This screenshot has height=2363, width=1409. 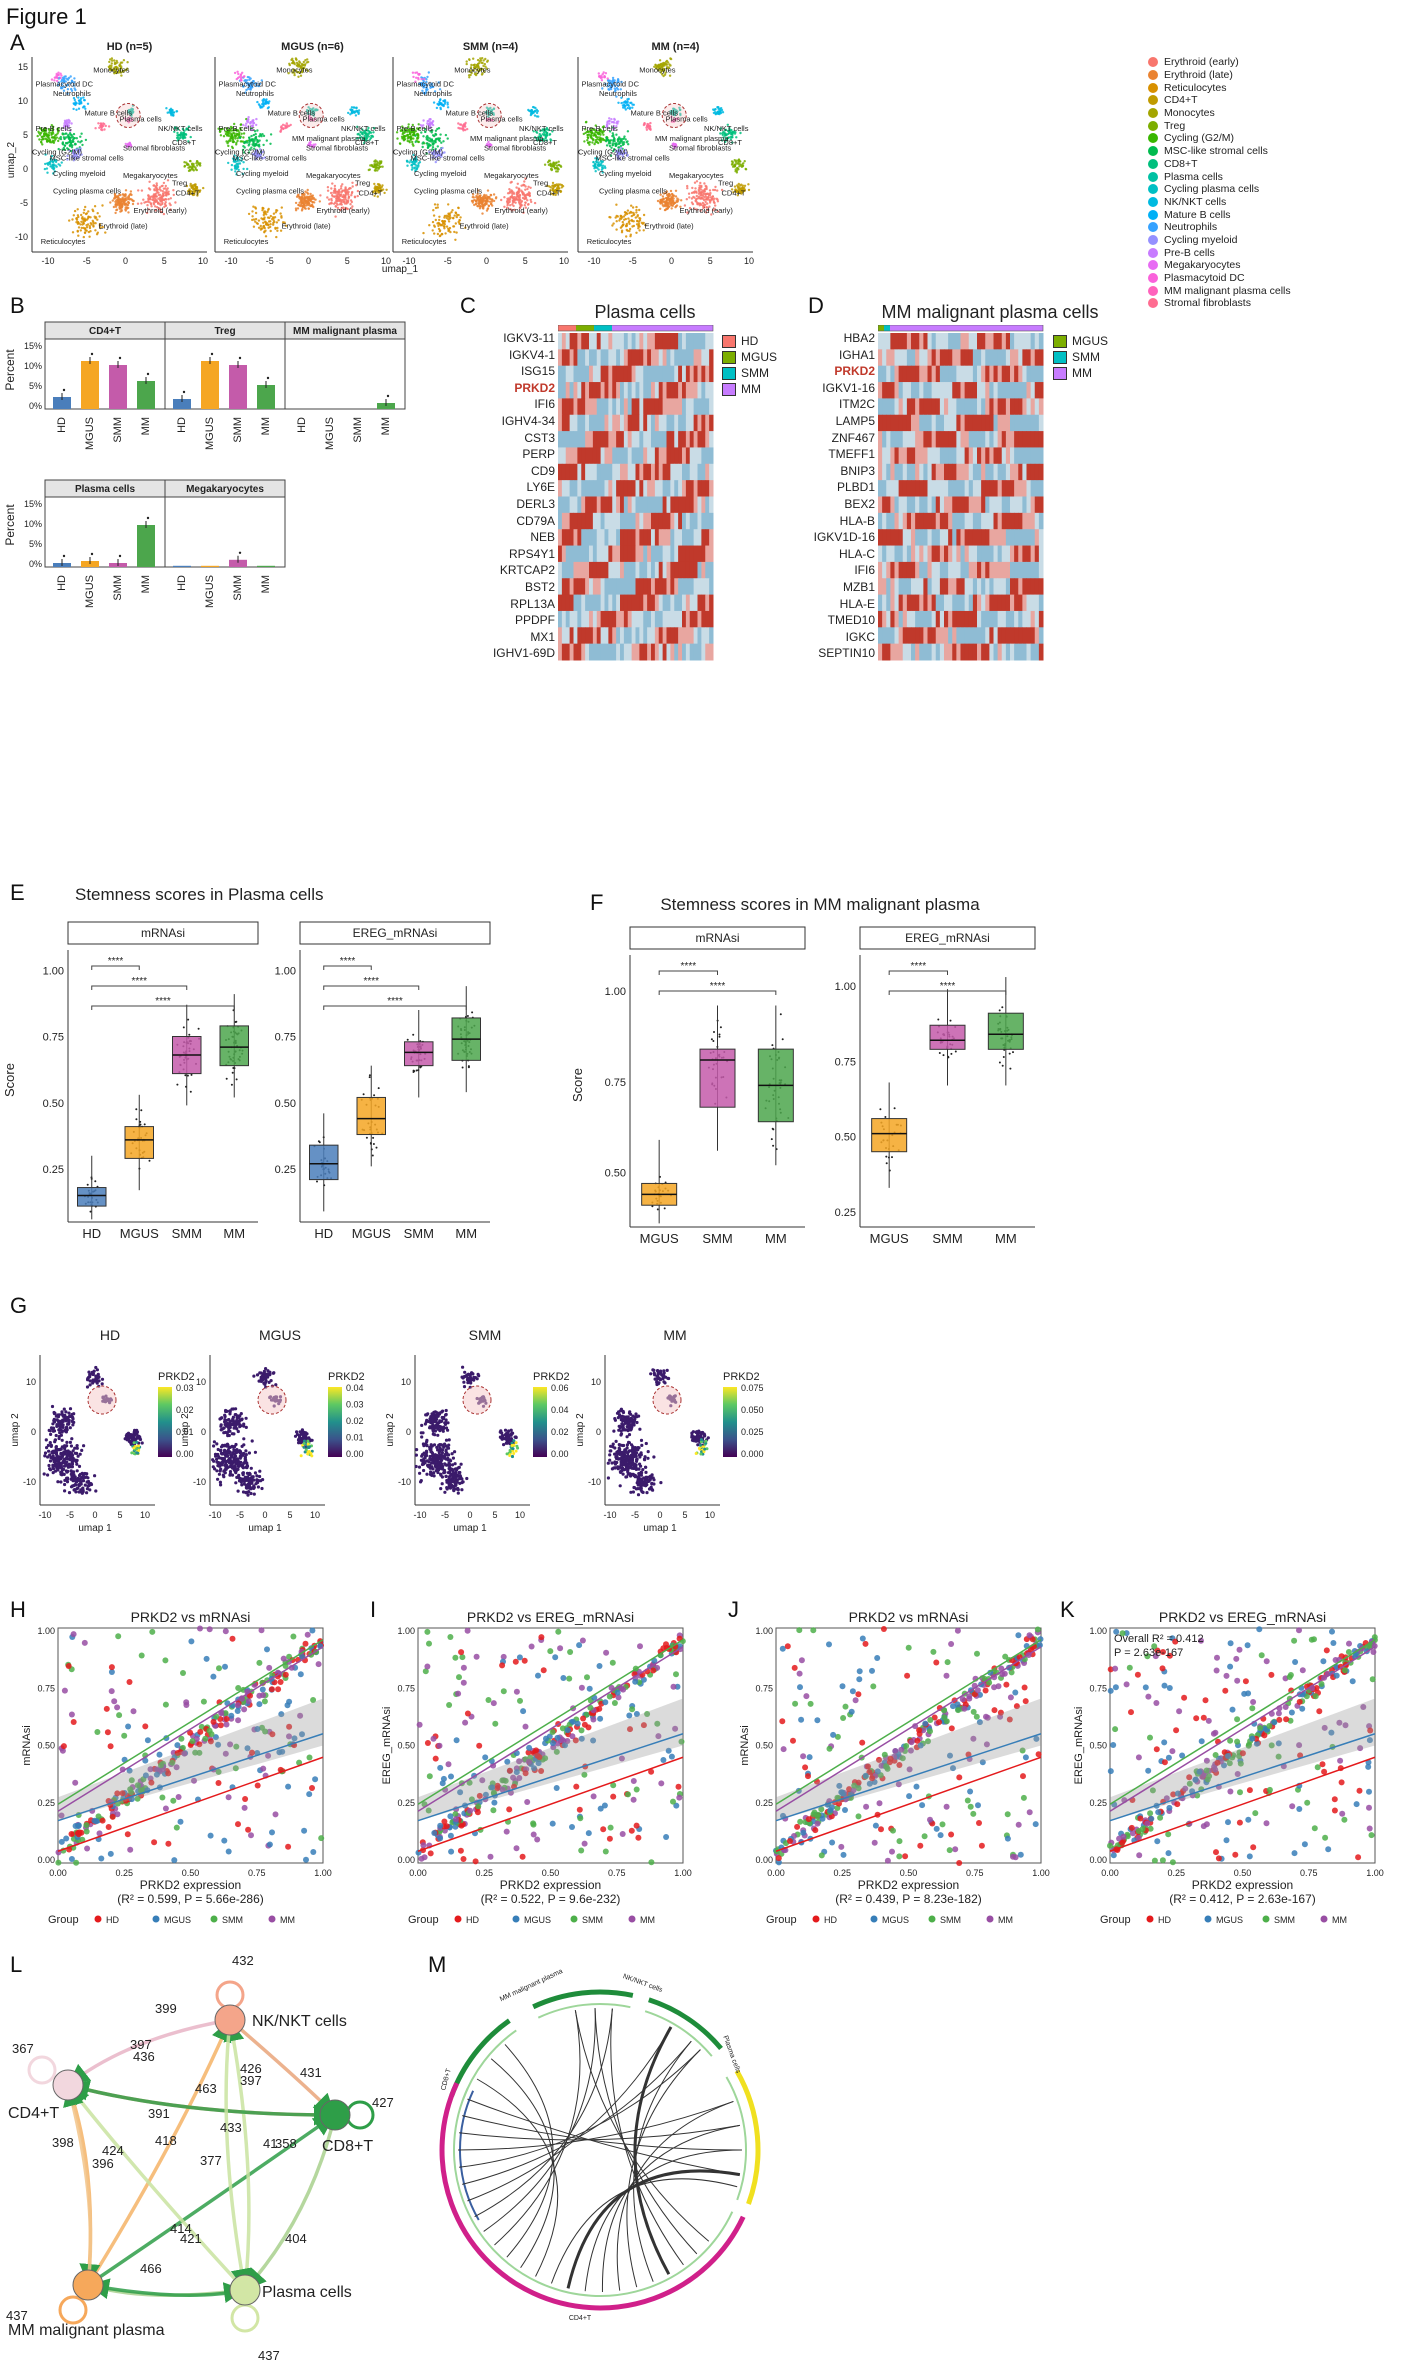 I want to click on umap-cluster-label: Monocytes, so click(x=657, y=70).